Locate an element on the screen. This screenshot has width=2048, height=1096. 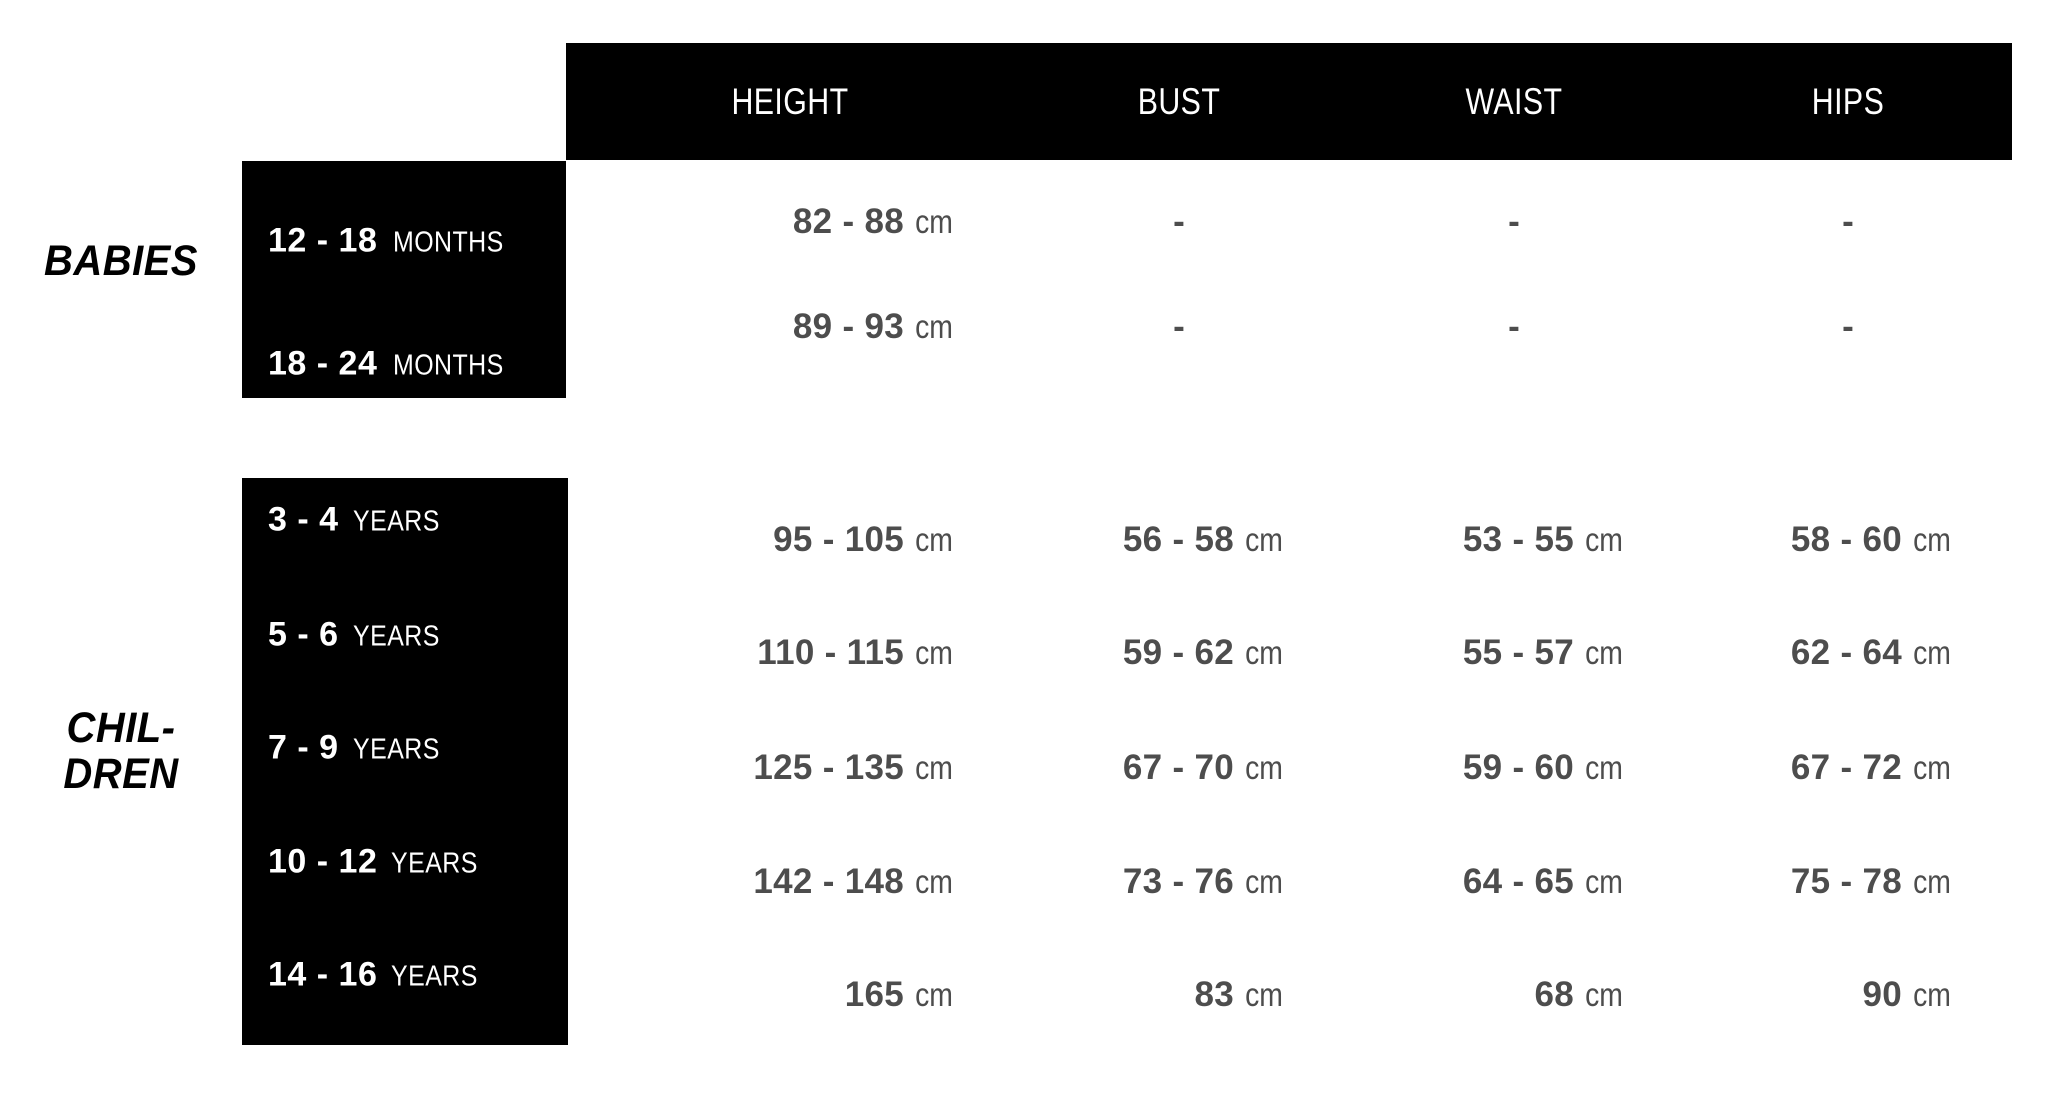
size-label-children-4: 14 - 16 YEARS is located at coordinates (376, 975).